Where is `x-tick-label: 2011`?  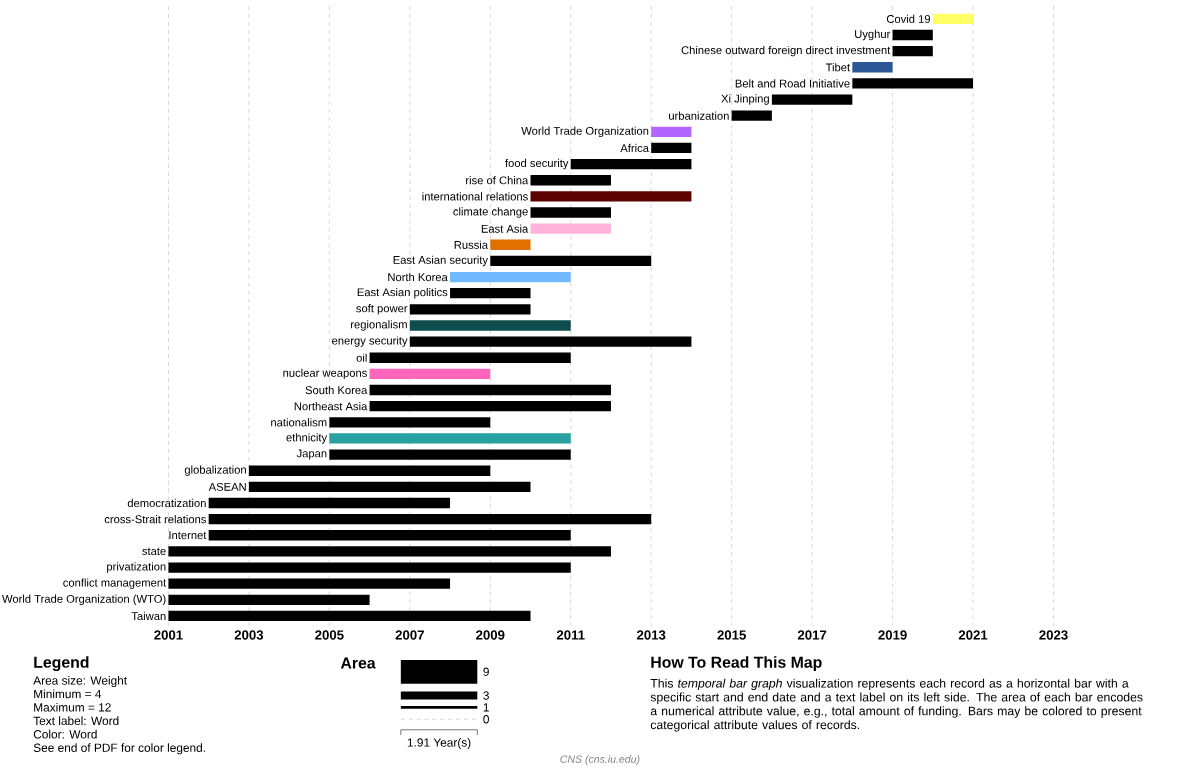 x-tick-label: 2011 is located at coordinates (570, 635).